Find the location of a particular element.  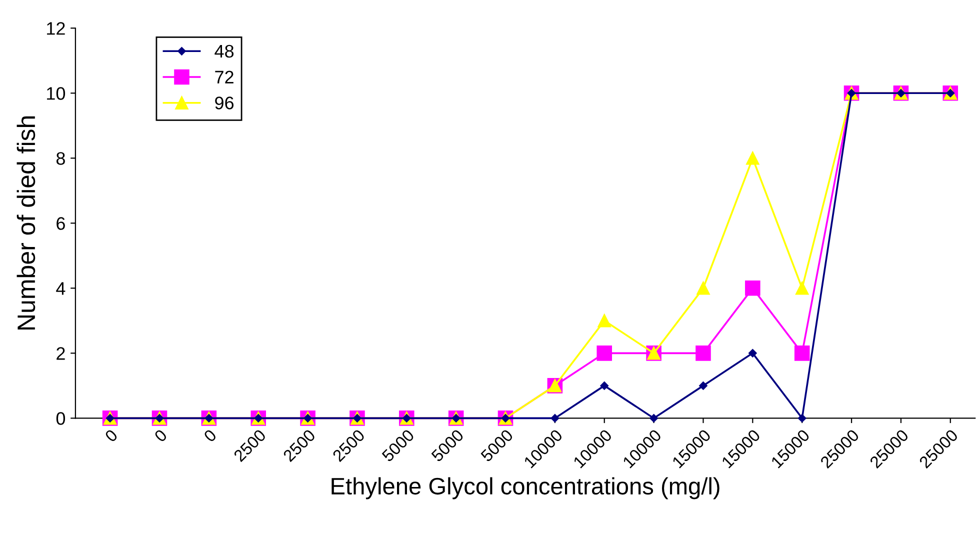

legend-label: 96 is located at coordinates (224, 103).